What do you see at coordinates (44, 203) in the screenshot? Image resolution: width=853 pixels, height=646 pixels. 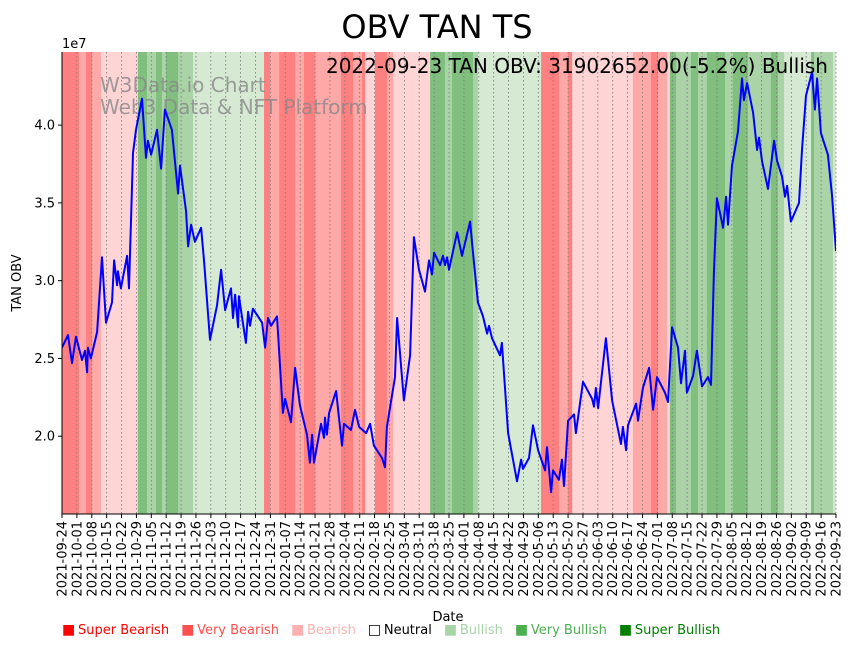 I see `y-tick-label: 3.5` at bounding box center [44, 203].